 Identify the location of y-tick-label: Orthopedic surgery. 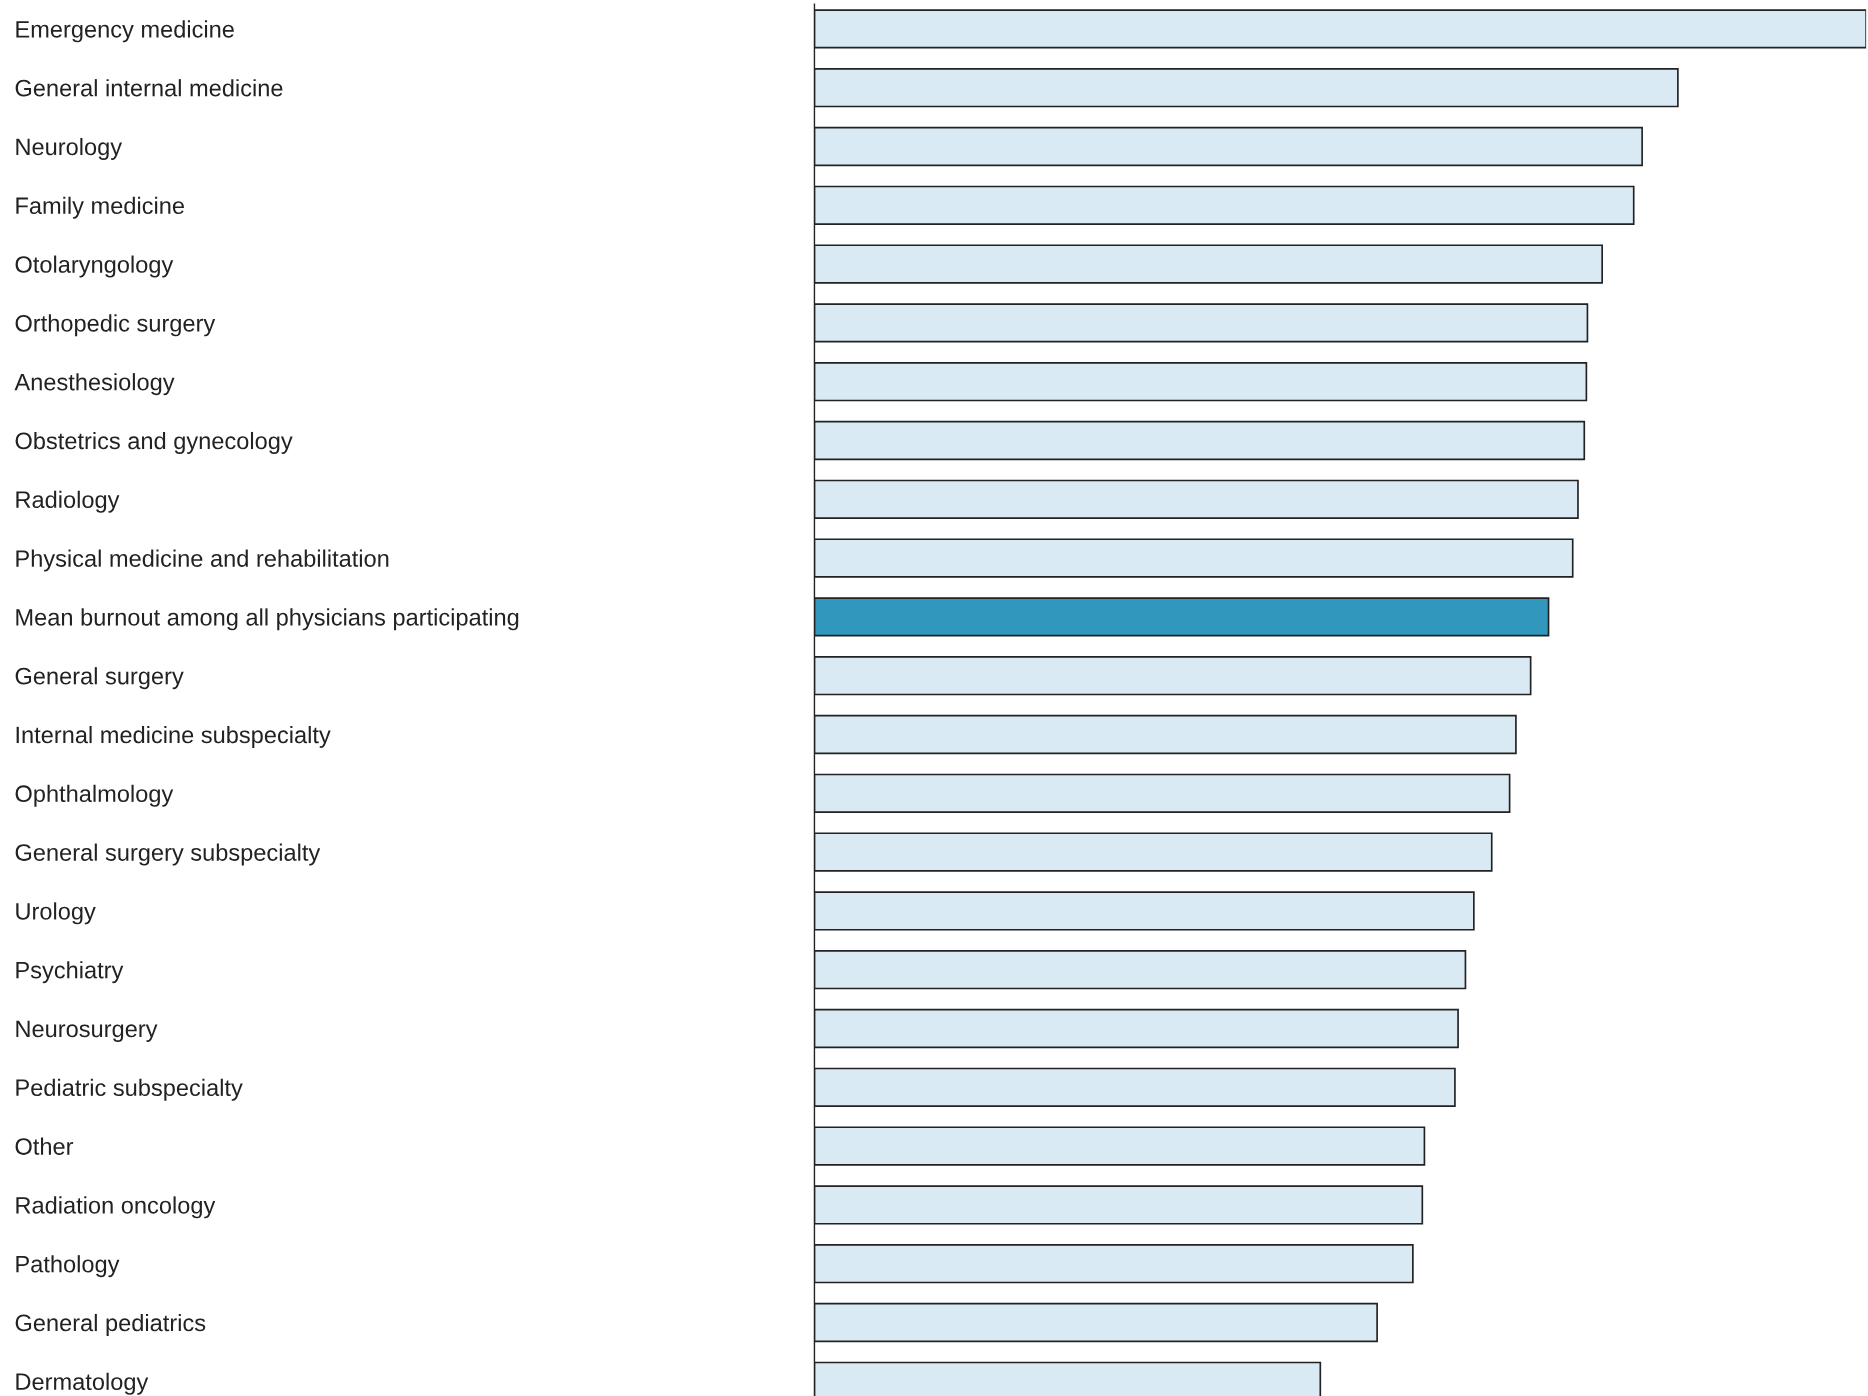
(115, 325).